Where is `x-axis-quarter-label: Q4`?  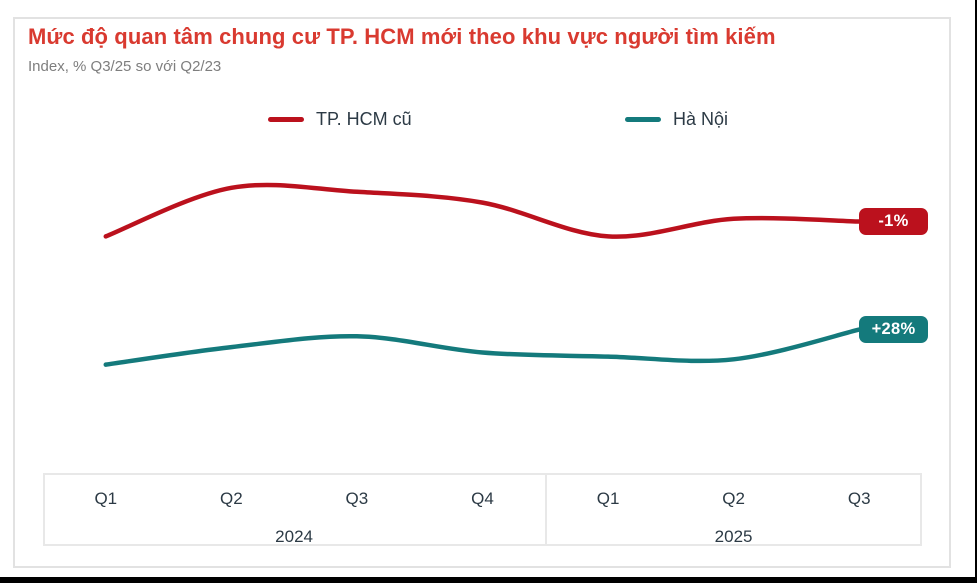 x-axis-quarter-label: Q4 is located at coordinates (482, 498).